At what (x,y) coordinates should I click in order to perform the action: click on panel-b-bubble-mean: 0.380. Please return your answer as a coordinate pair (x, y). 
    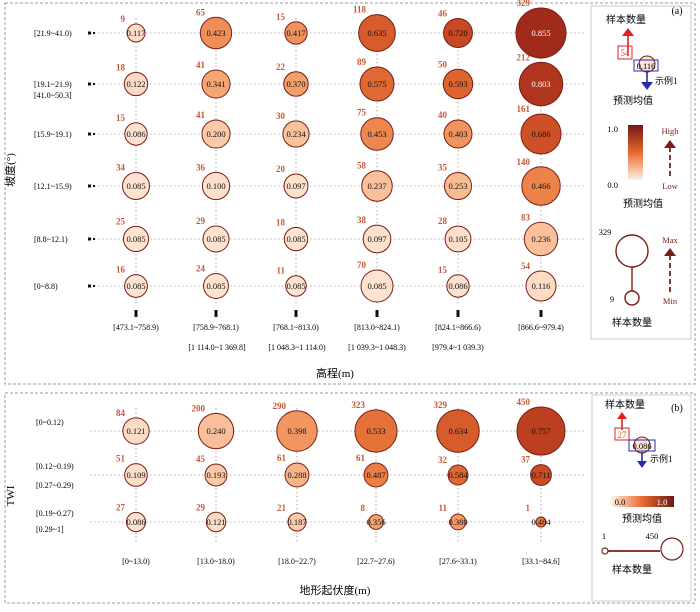
    Looking at the image, I should click on (457, 522).